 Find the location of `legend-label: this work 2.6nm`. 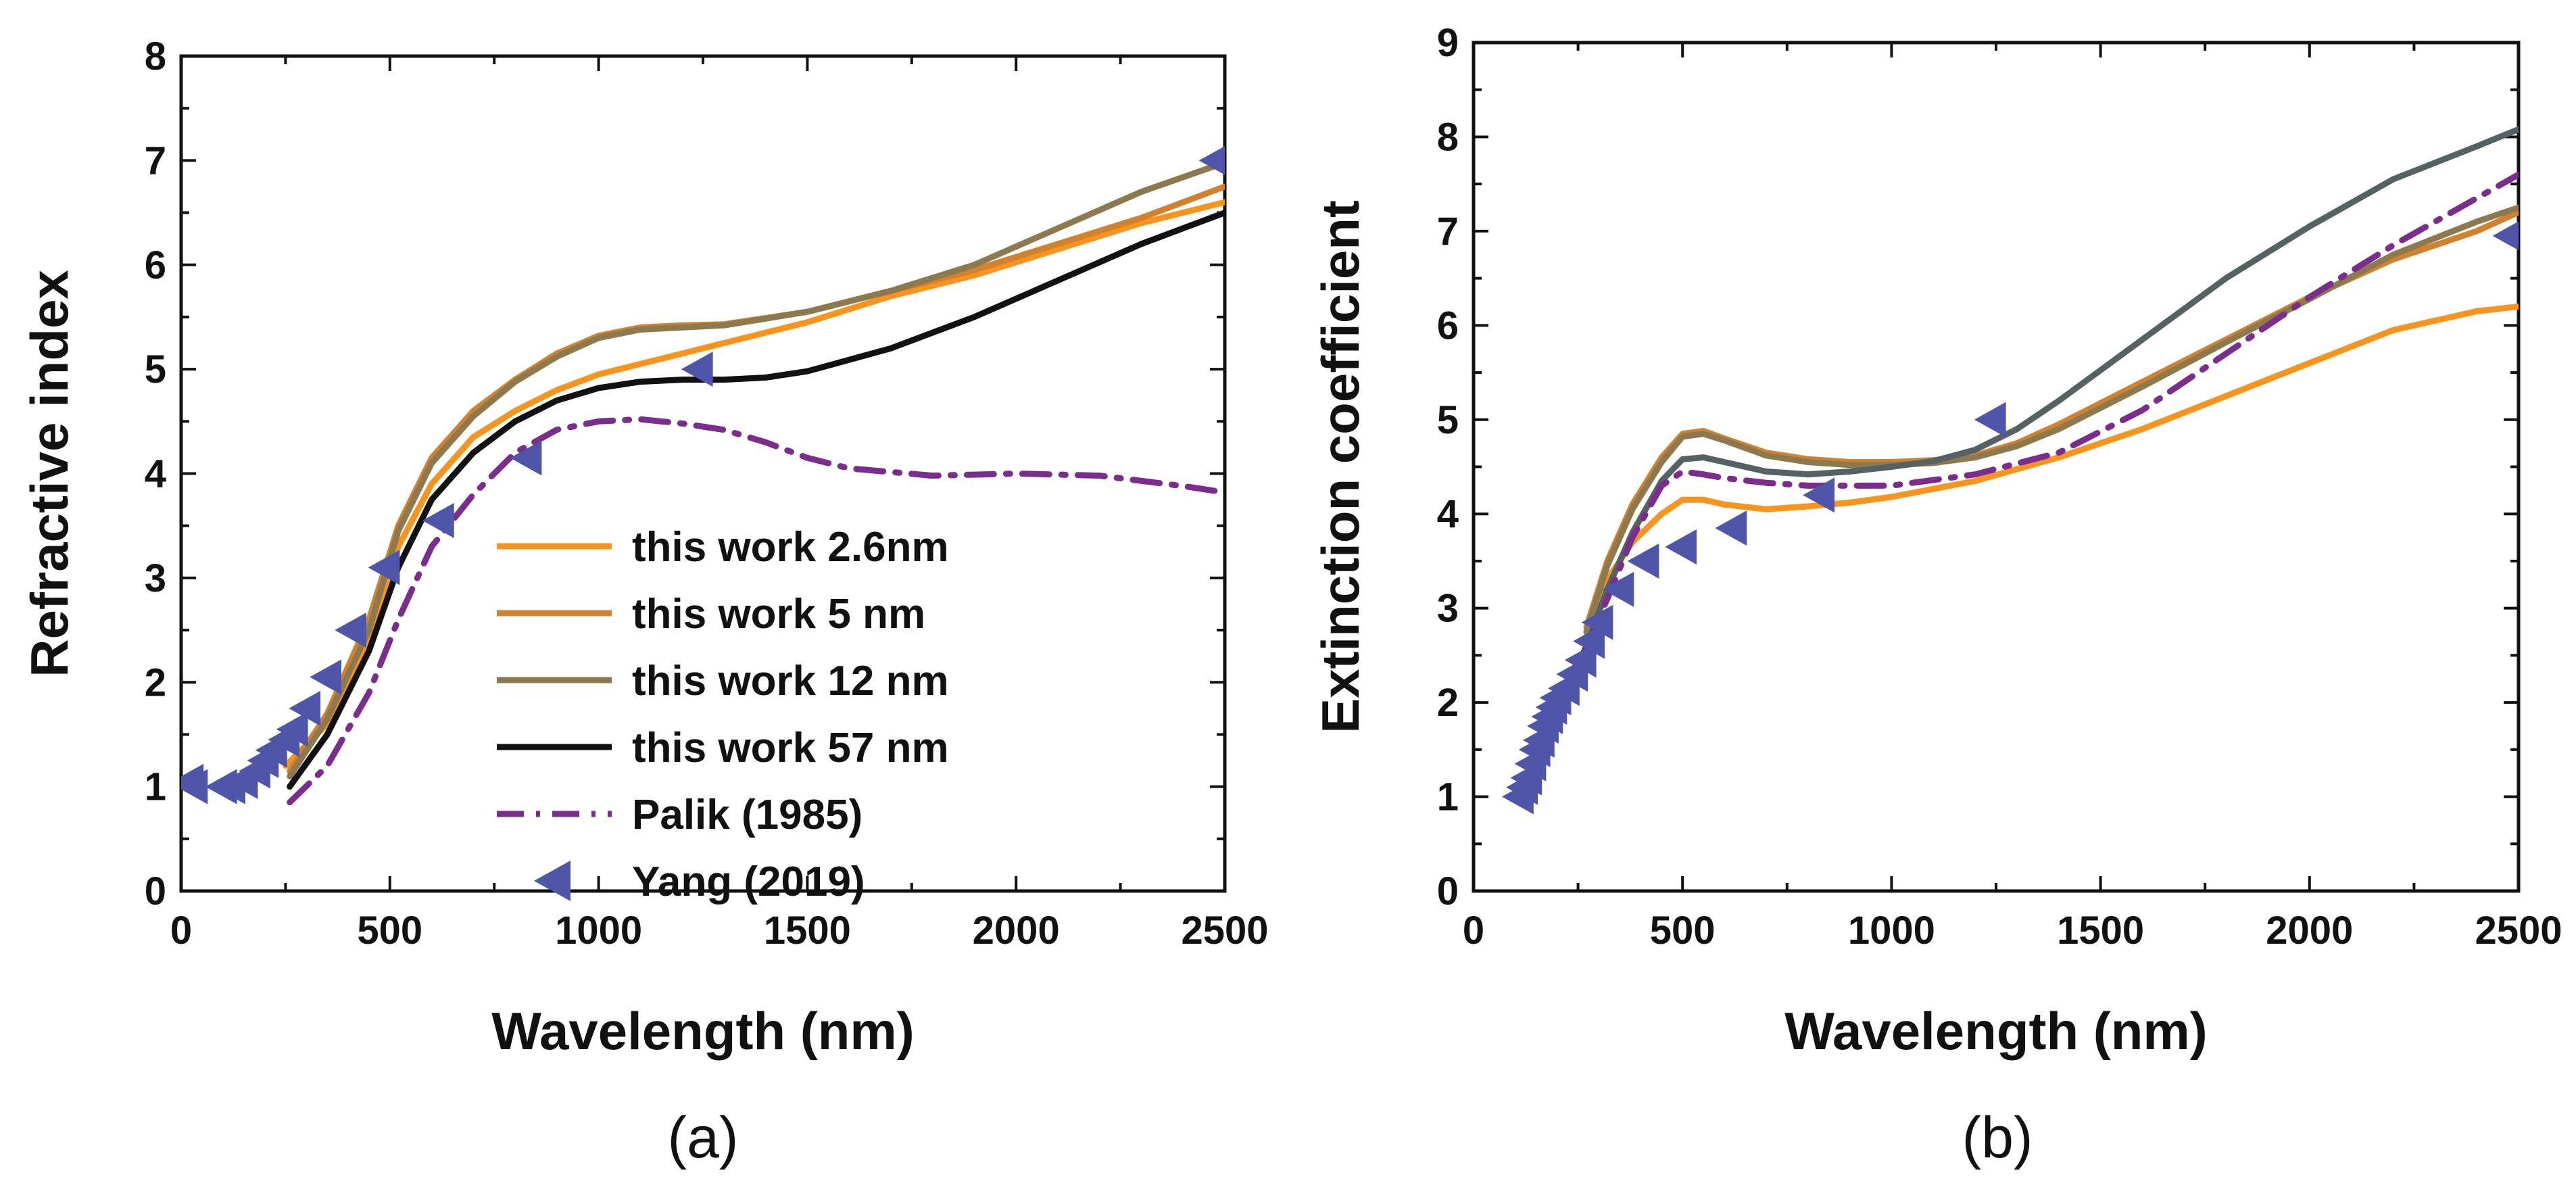

legend-label: this work 2.6nm is located at coordinates (790, 547).